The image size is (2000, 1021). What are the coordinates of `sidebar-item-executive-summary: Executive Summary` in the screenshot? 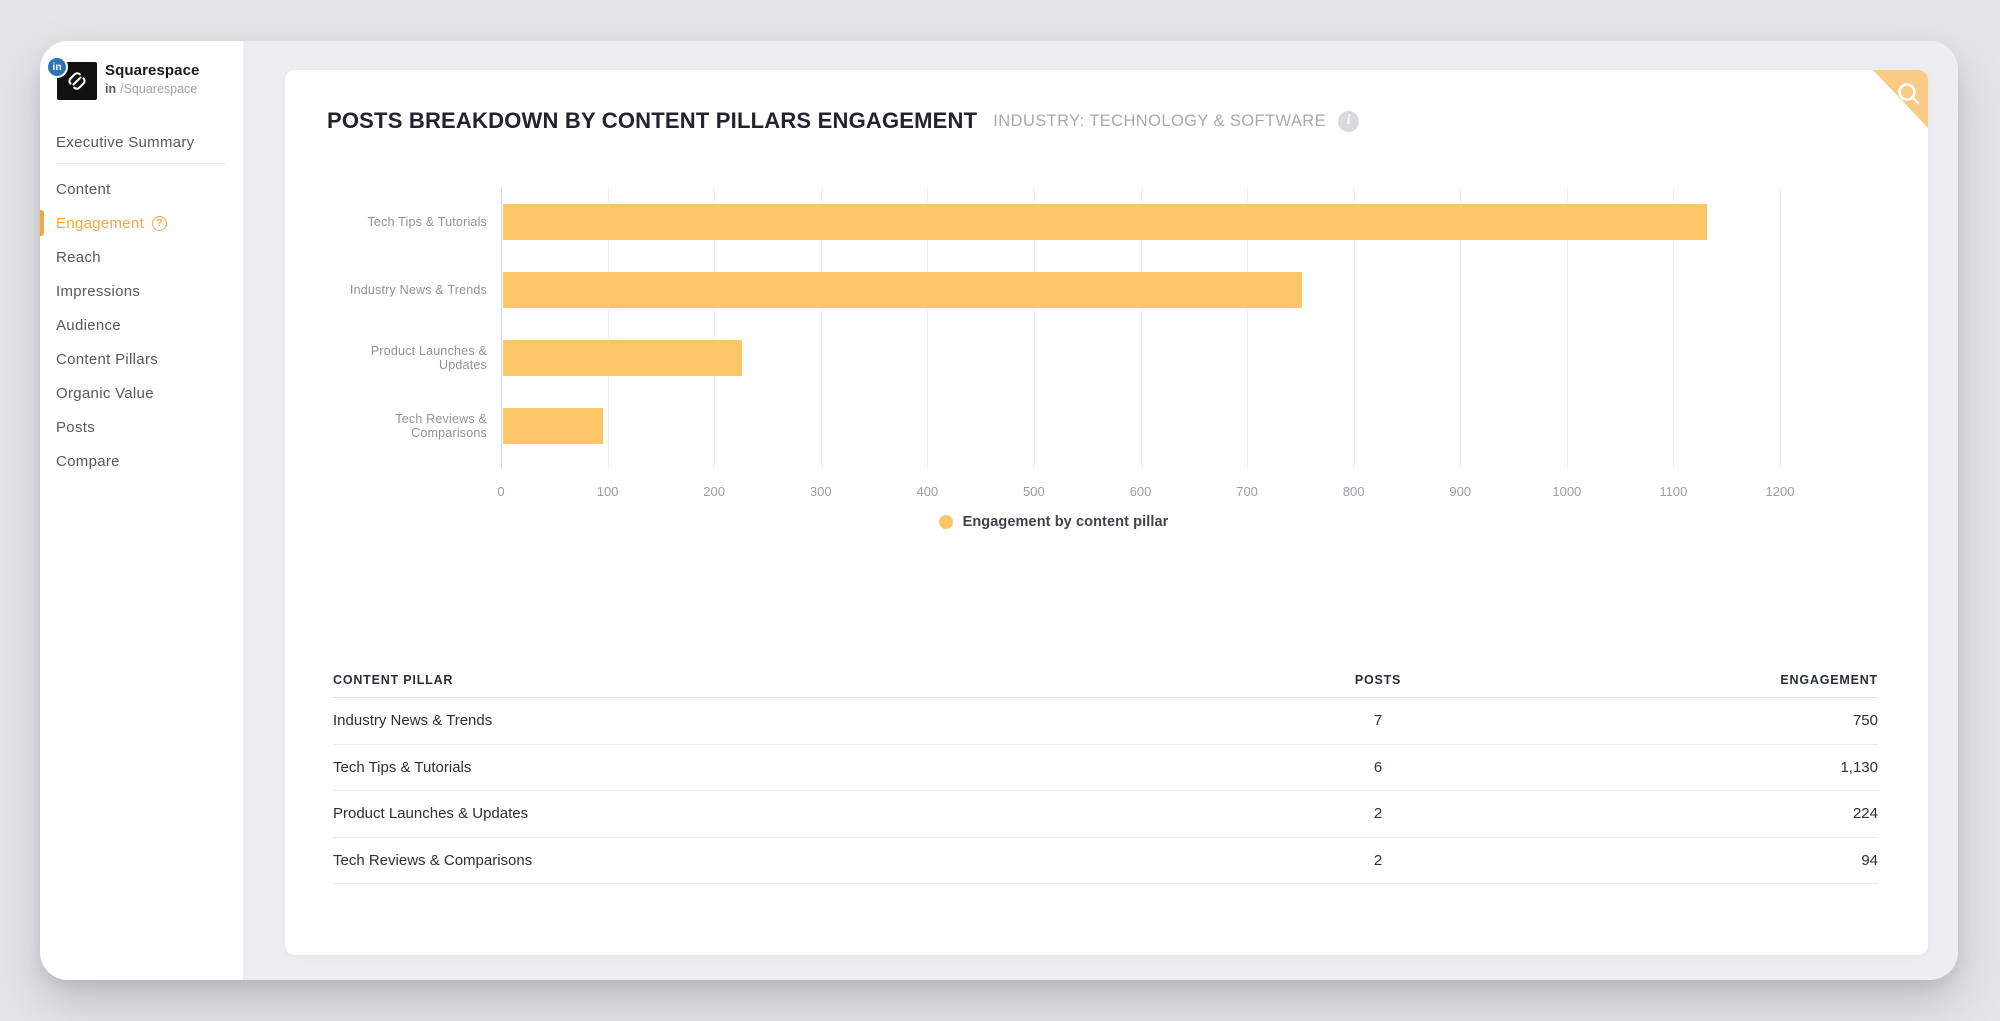 It's located at (141, 142).